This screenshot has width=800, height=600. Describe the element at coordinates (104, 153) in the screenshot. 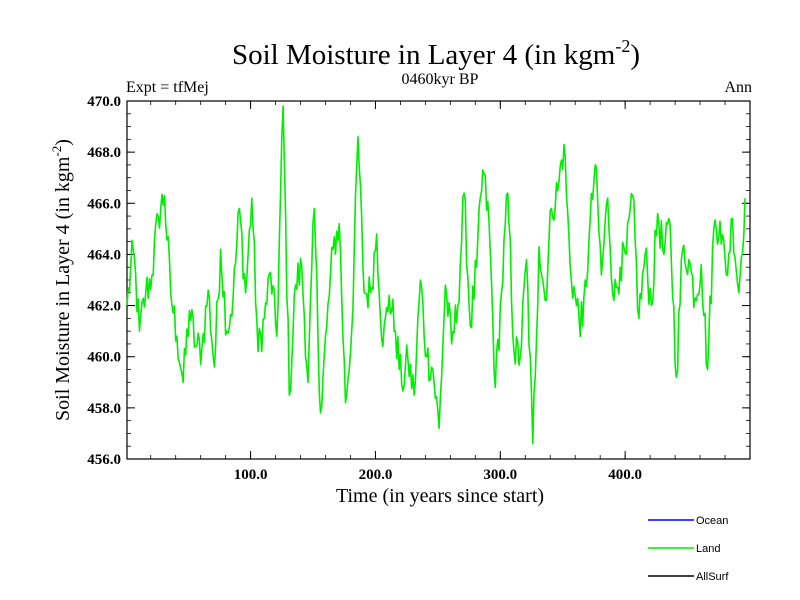

I see `y-tick-label: 468.0` at that location.